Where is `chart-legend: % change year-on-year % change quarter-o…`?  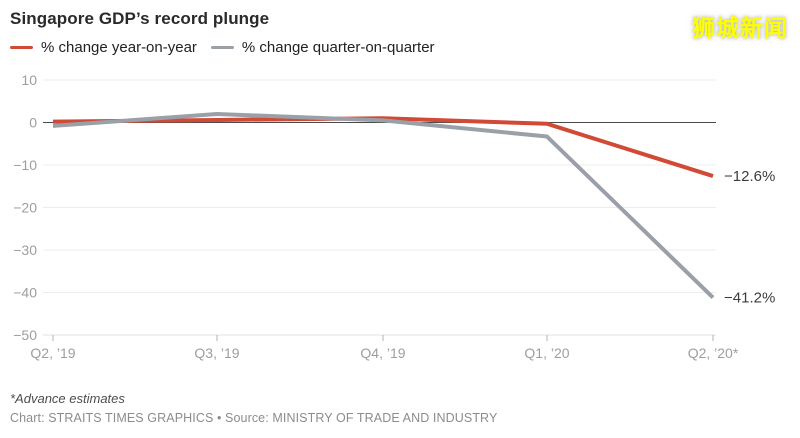 chart-legend: % change year-on-year % change quarter-o… is located at coordinates (222, 47).